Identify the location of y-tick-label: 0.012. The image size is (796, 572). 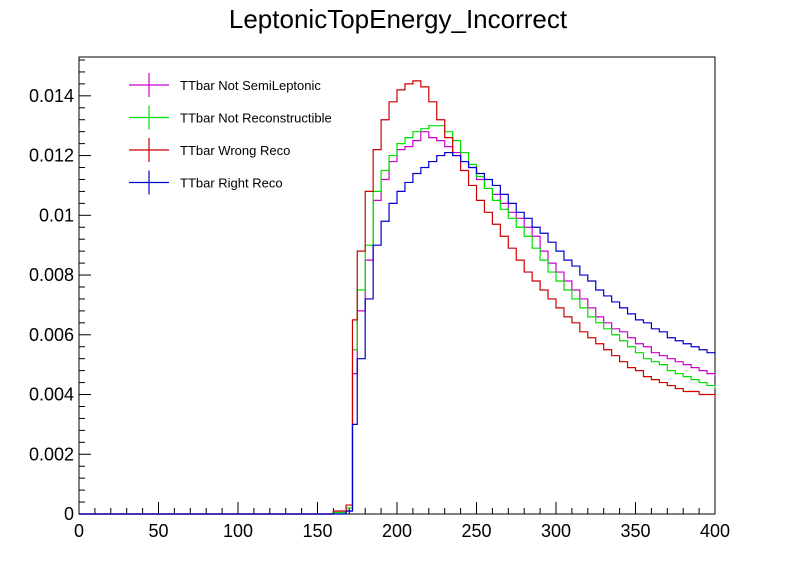
(51, 156).